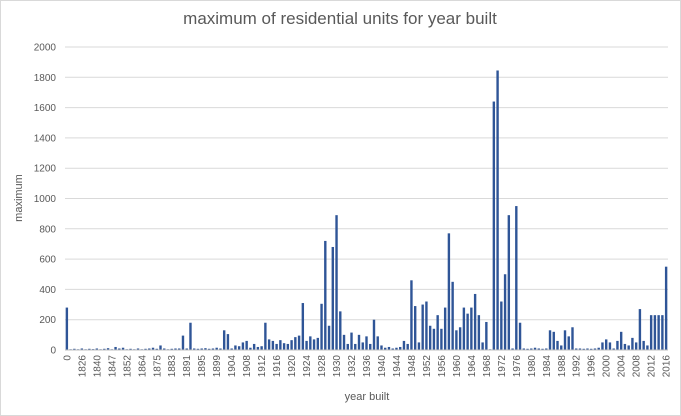 The height and width of the screenshot is (416, 681). What do you see at coordinates (45, 138) in the screenshot?
I see `y-tick-label: 1400` at bounding box center [45, 138].